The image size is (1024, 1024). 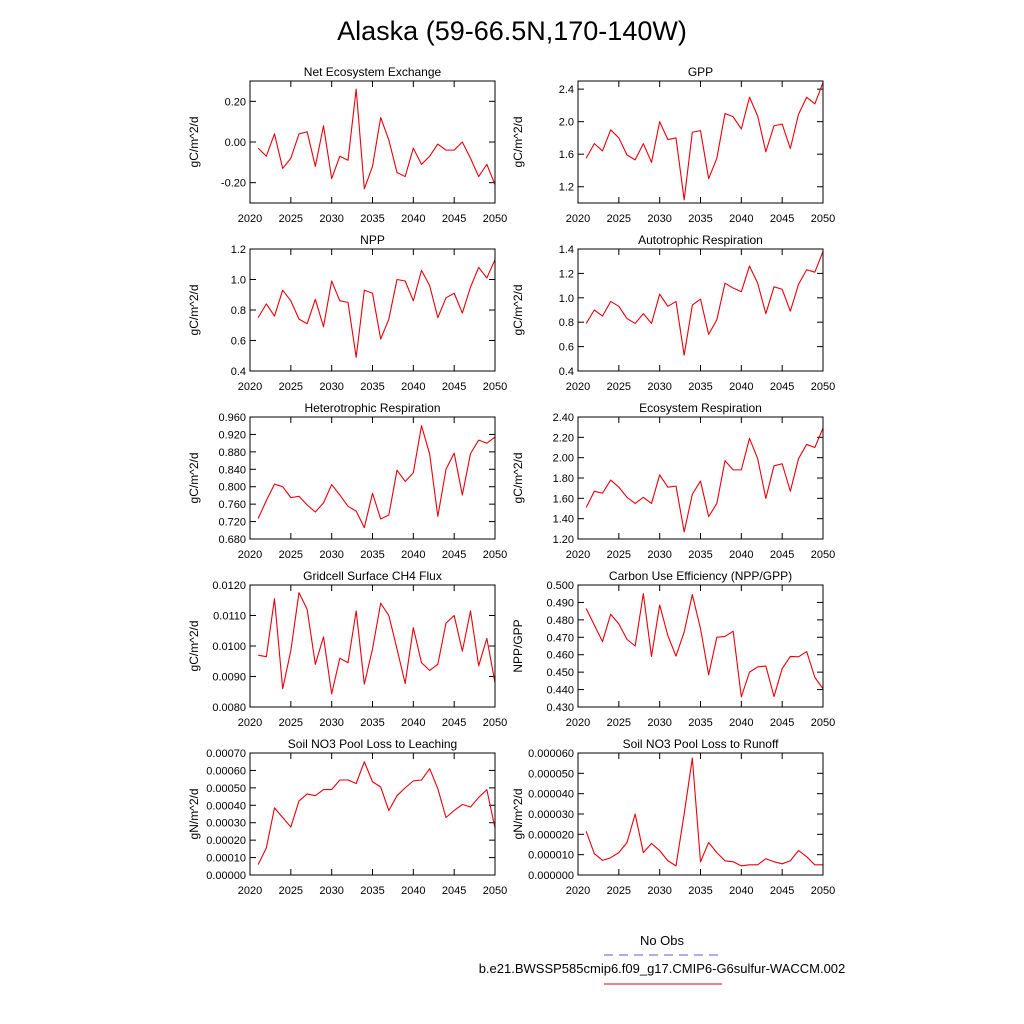 I want to click on panel-title: Carbon Use Efficiency (NPP/GPP), so click(x=700, y=576).